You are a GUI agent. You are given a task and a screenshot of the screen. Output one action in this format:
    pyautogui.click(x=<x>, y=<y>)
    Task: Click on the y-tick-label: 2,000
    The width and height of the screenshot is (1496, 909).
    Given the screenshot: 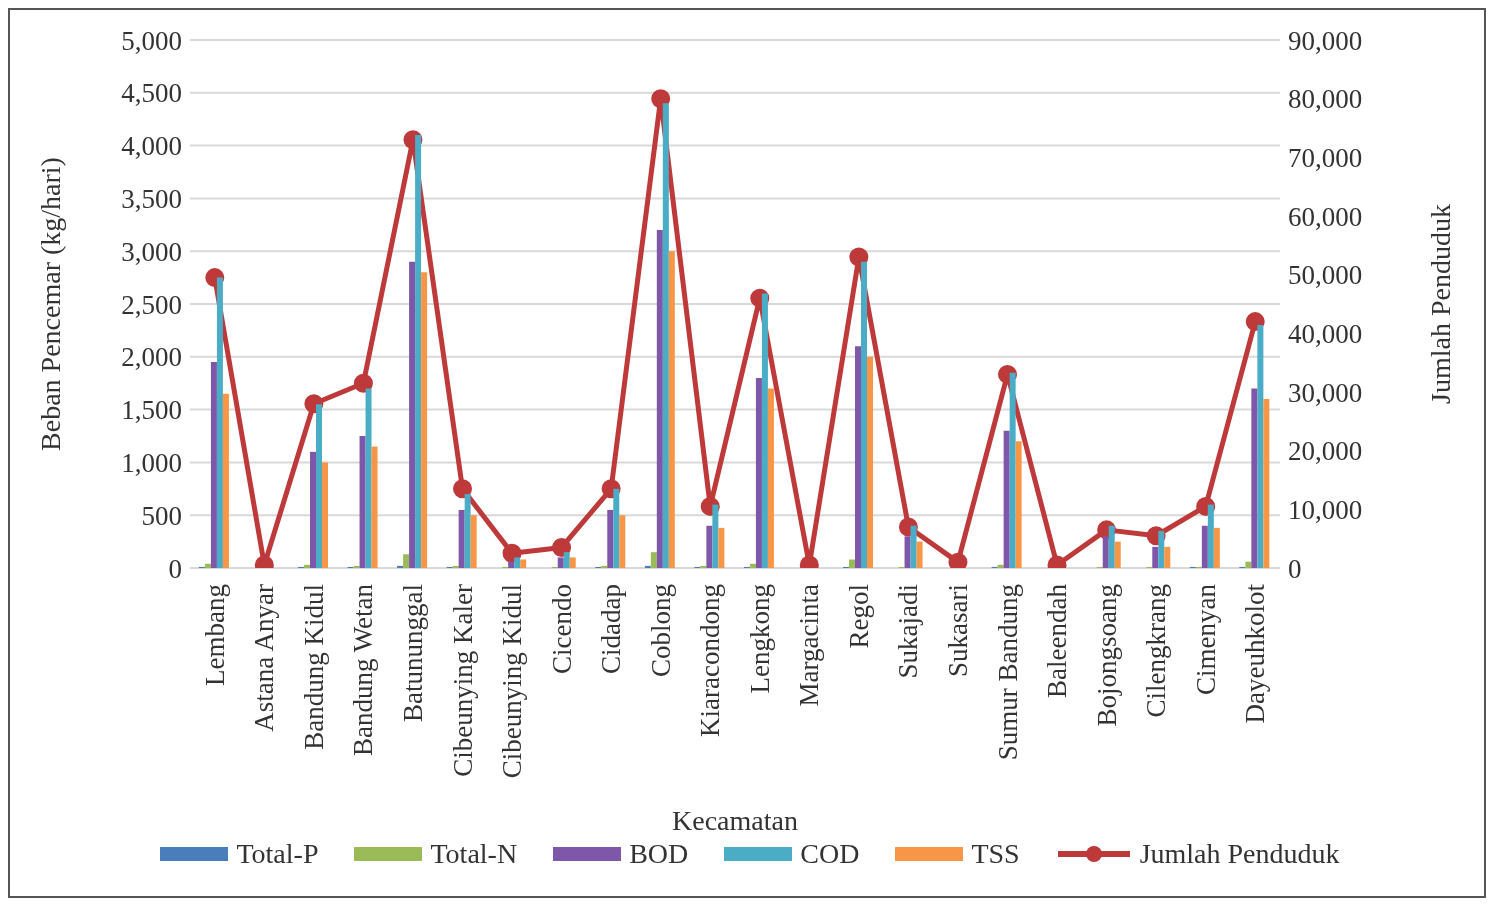 What is the action you would take?
    pyautogui.click(x=151, y=357)
    